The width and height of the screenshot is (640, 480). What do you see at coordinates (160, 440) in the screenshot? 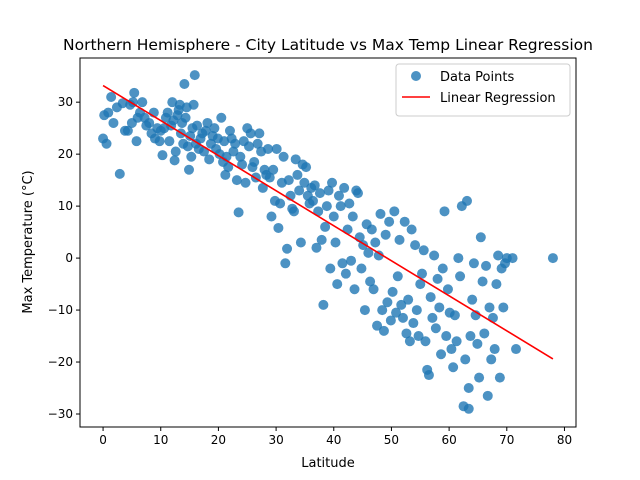
I see `x-tick-label: 10` at bounding box center [160, 440].